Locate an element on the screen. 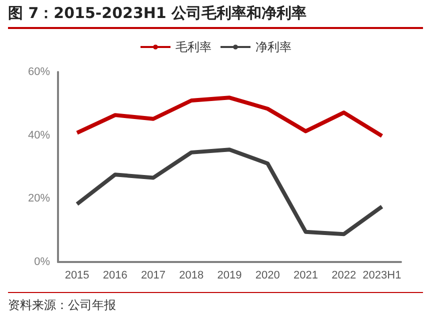 The image size is (431, 320). x-tick-label: 2021 is located at coordinates (305, 276).